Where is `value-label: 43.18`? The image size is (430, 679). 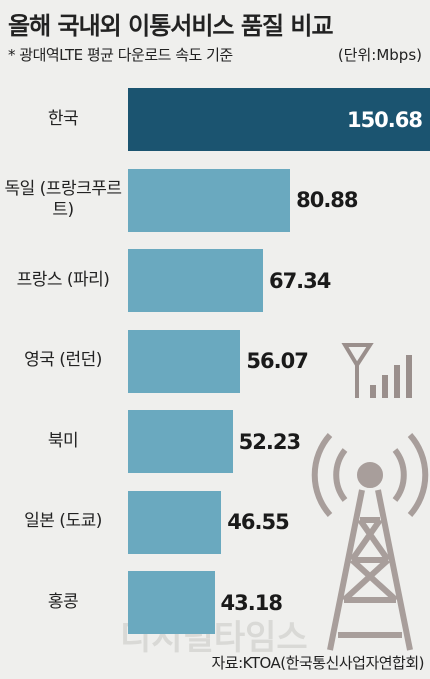
value-label: 43.18 is located at coordinates (251, 602).